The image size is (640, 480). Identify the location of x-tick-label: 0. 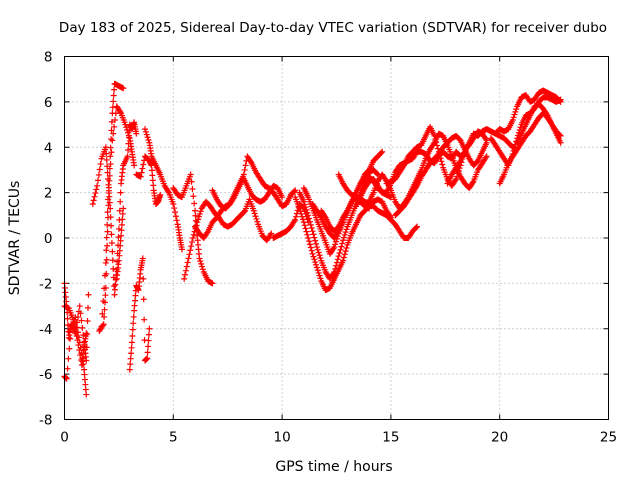
(64, 438).